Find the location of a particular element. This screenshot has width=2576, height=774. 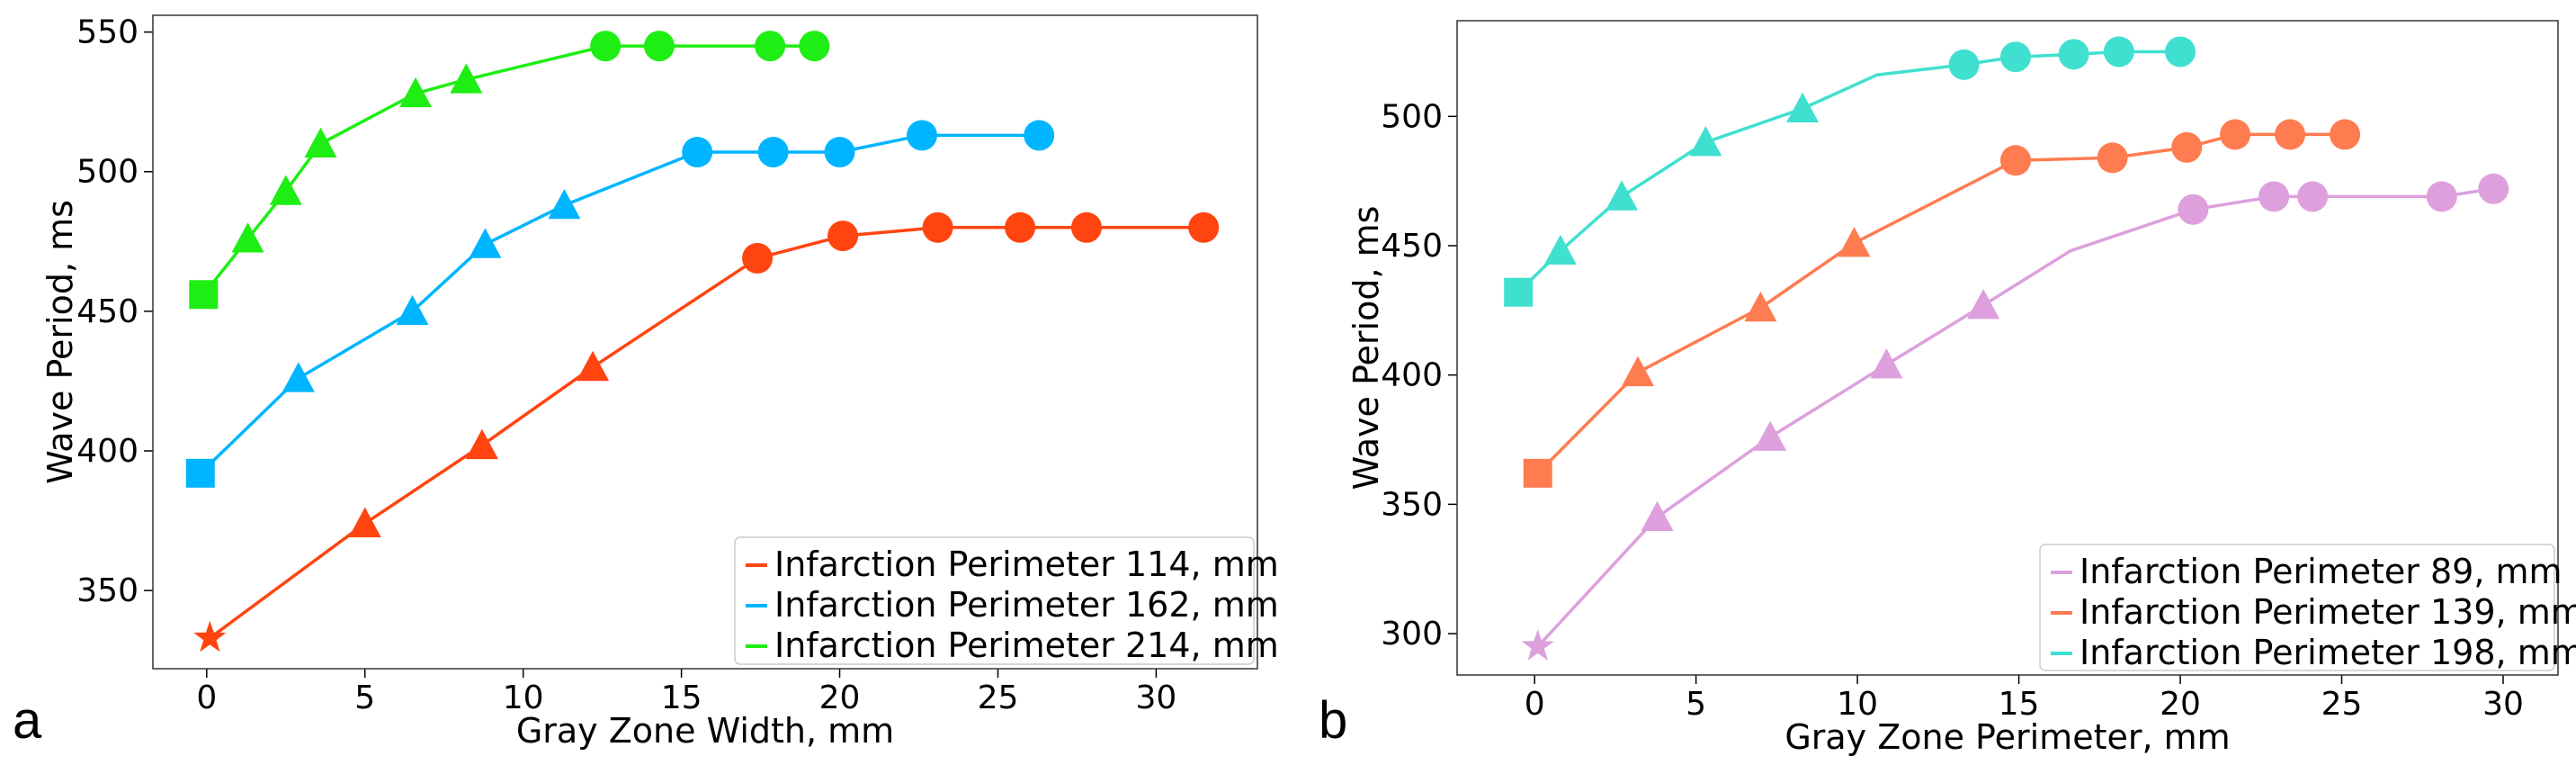

legend-label: Infarction Perimeter 89, mm is located at coordinates (2321, 571).